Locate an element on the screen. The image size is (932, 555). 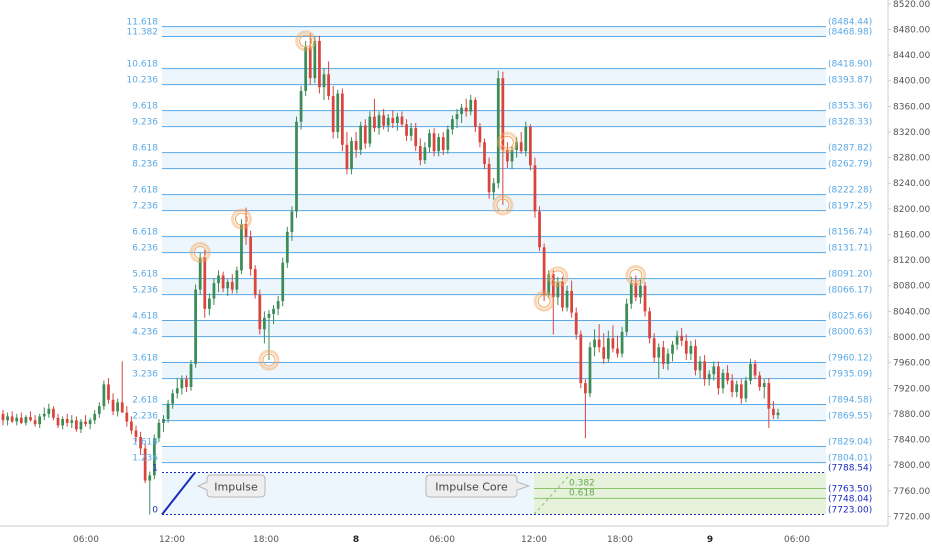
fib-price-label: (7804.01) is located at coordinates (850, 459).